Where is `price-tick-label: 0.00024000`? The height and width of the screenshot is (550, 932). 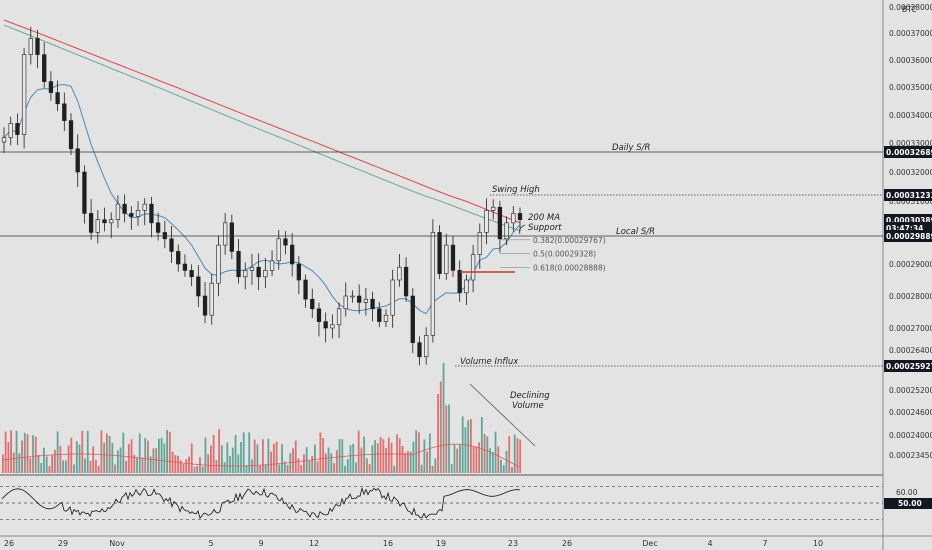 price-tick-label: 0.00024000 is located at coordinates (910, 435).